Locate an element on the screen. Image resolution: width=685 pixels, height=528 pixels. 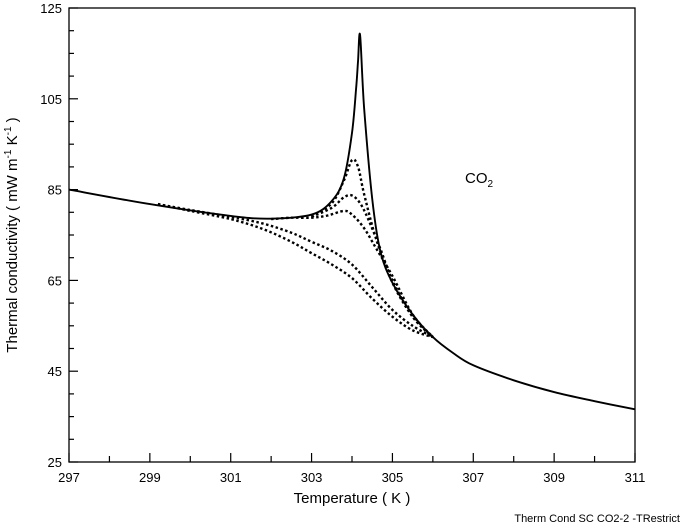
x-tick-label-311: 311 is located at coordinates (635, 477).